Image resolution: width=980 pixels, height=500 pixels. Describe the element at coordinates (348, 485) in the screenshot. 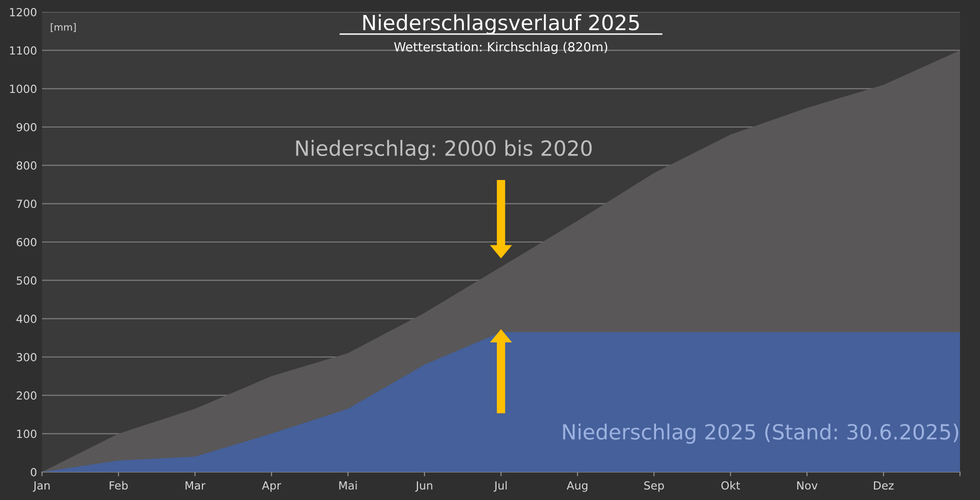

I see `x-tick-label: Mai` at that location.